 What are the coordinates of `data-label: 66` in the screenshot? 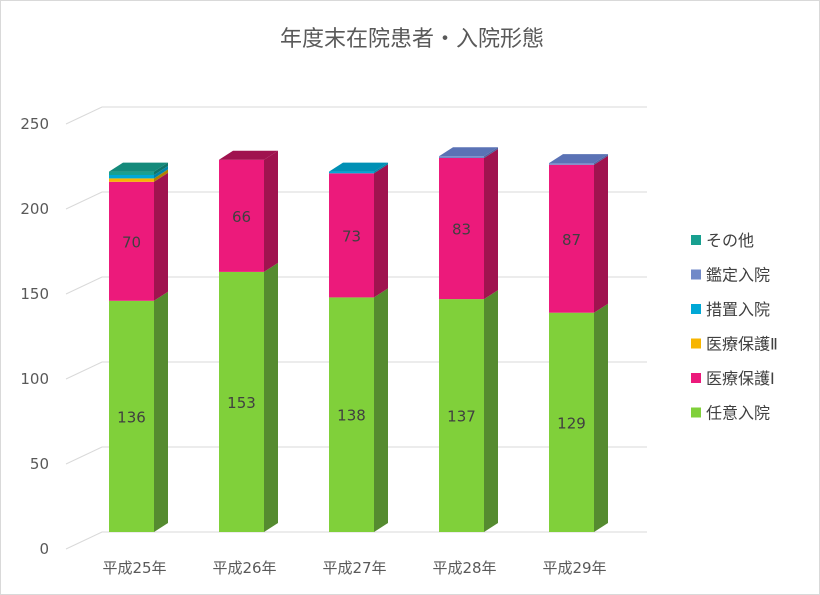 It's located at (241, 217).